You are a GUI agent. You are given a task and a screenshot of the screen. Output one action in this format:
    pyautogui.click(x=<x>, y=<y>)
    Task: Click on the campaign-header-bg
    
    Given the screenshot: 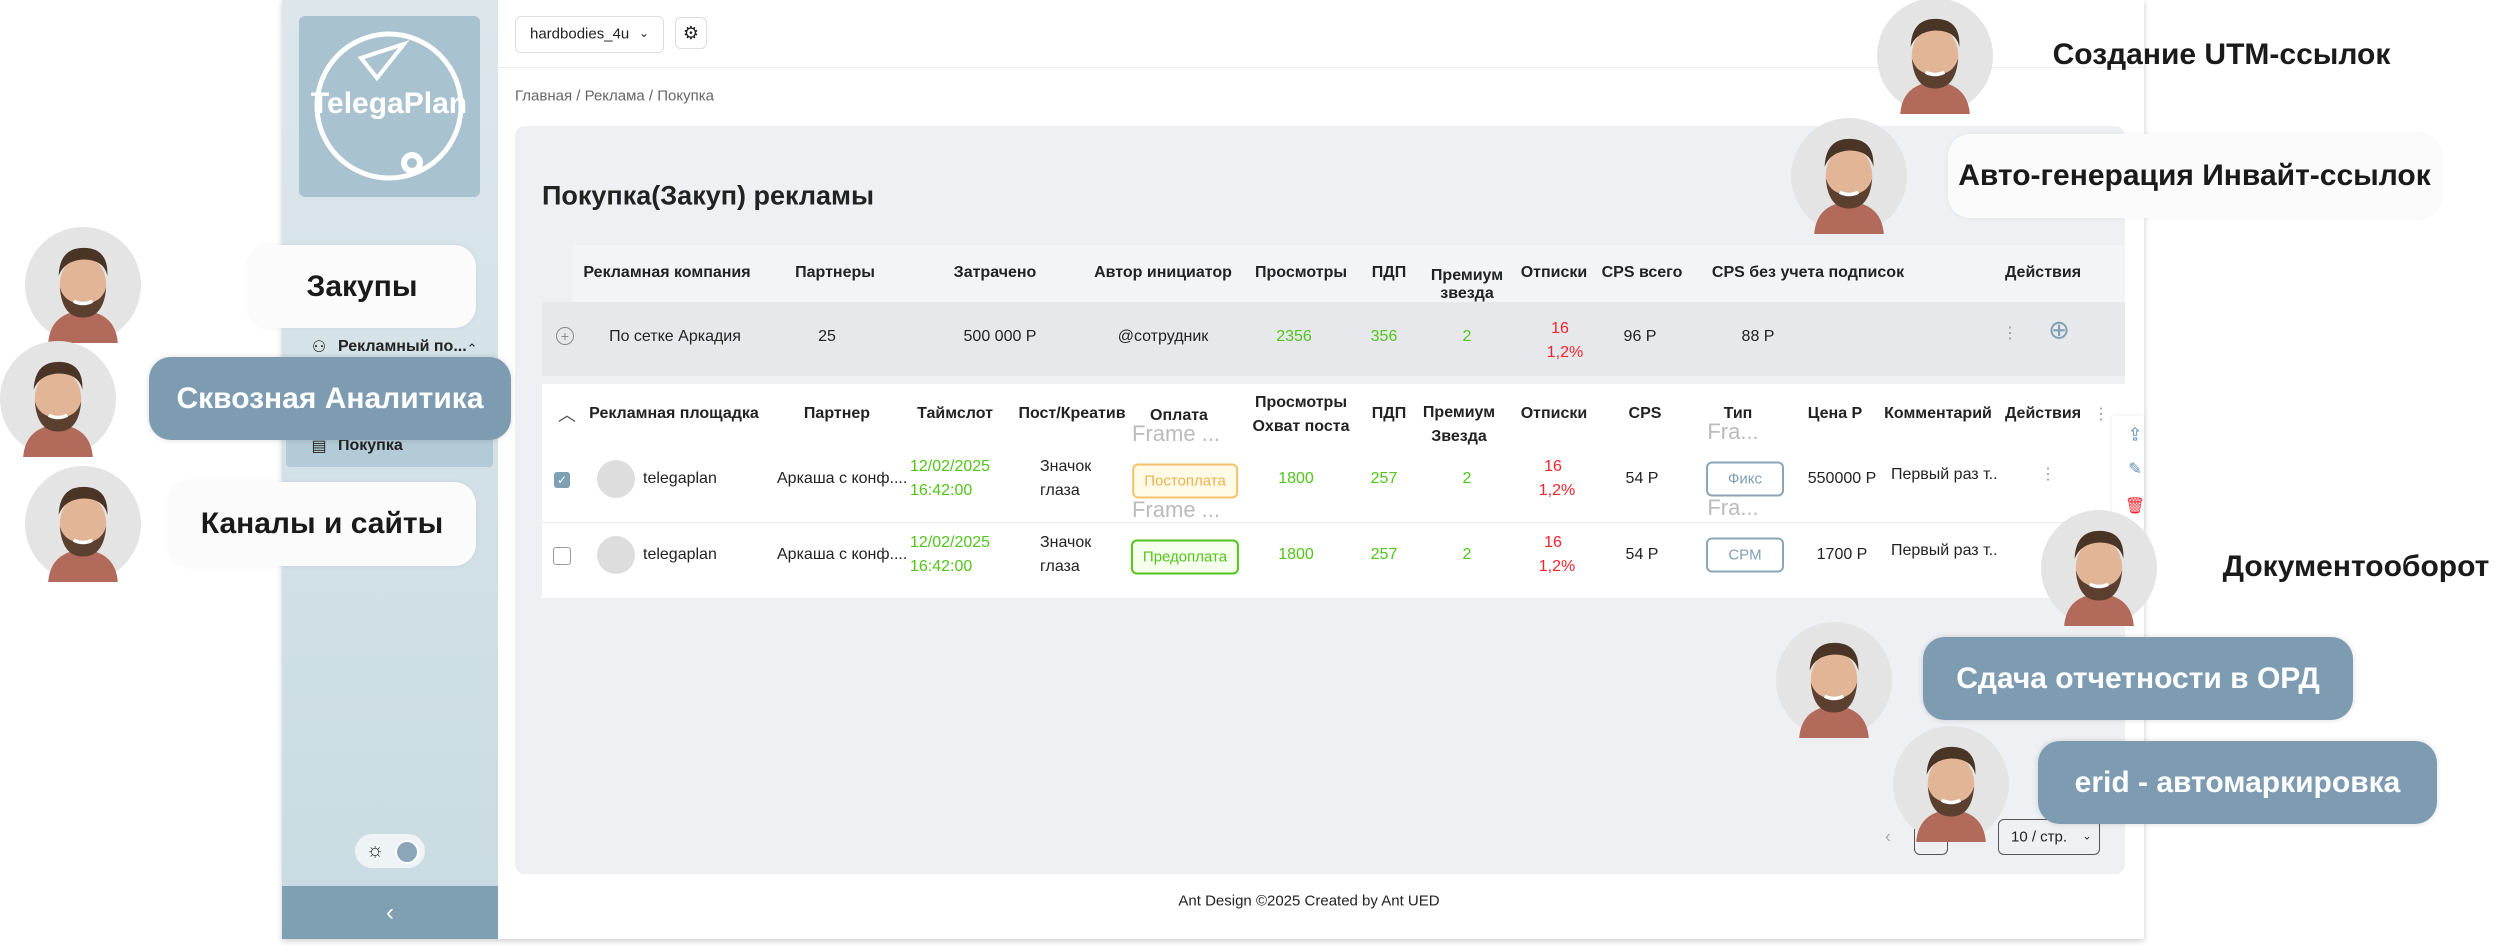 What is the action you would take?
    pyautogui.click(x=1349, y=273)
    